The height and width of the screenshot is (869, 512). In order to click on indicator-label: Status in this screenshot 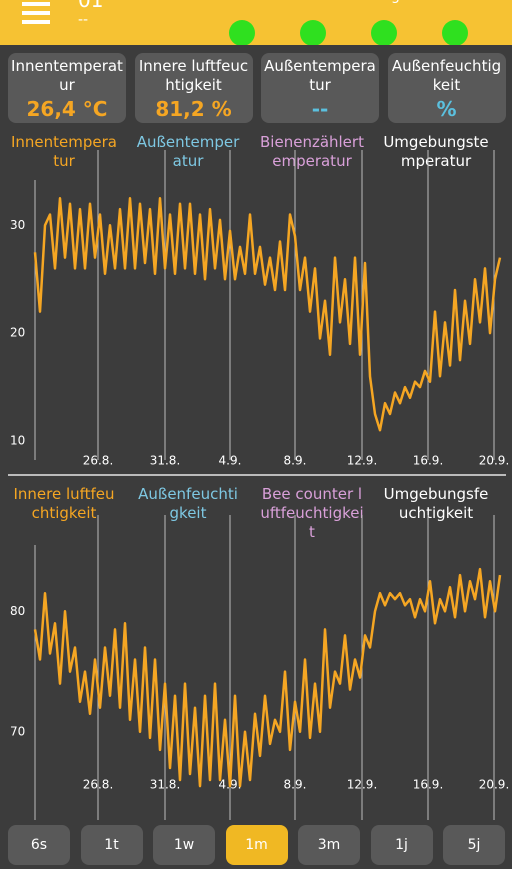, I will do `click(242, 2)`.